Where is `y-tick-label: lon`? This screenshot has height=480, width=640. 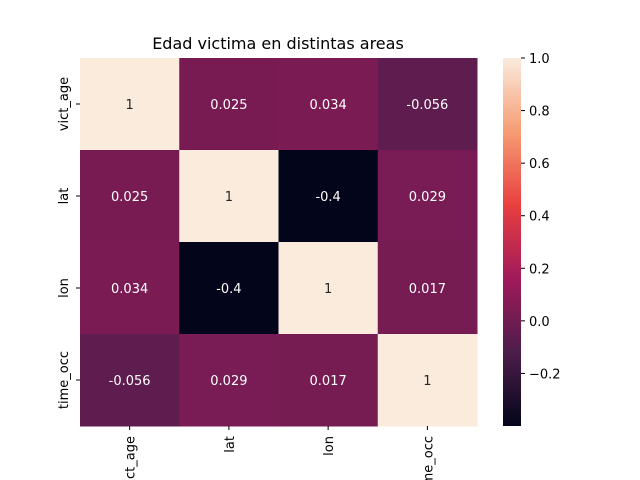 y-tick-label: lon is located at coordinates (64, 288).